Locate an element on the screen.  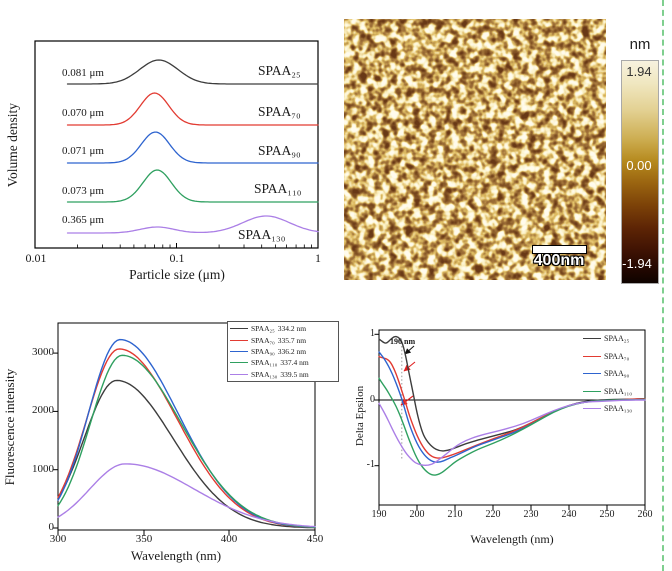
fluor-xtick-300: 300 is located at coordinates (58, 539).